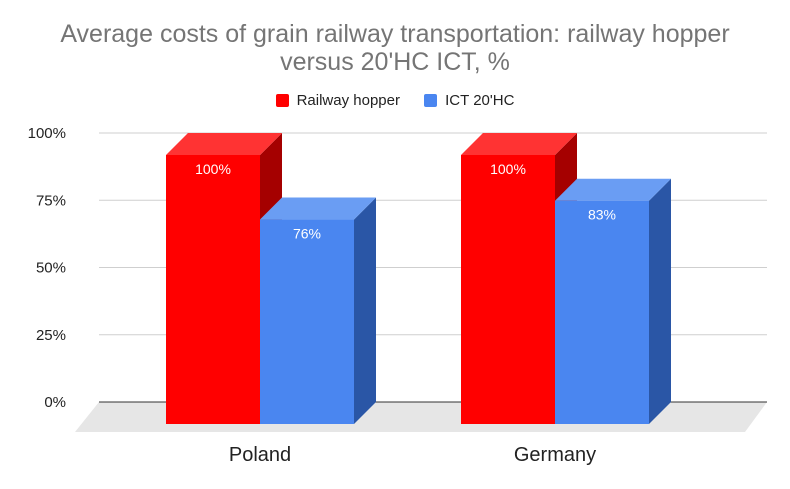 Image resolution: width=790 pixels, height=489 pixels. I want to click on x-tick-label: Poland, so click(260, 455).